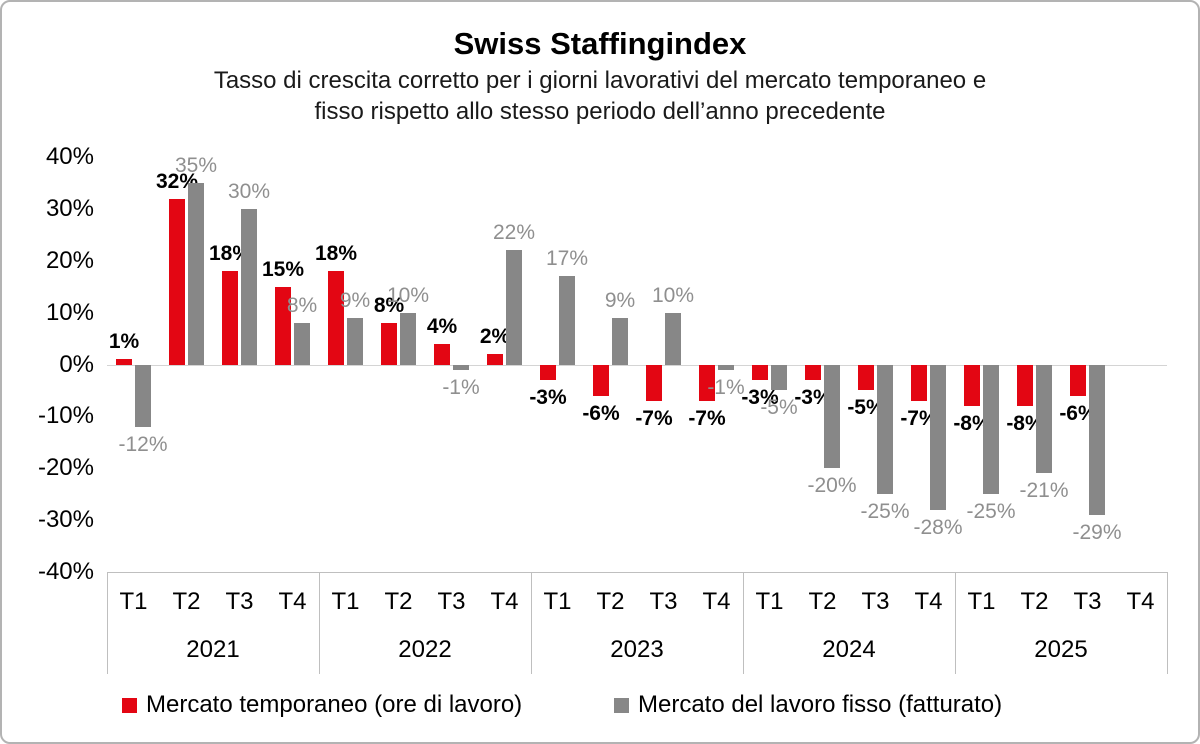 Image resolution: width=1200 pixels, height=744 pixels. I want to click on y-axis-tick-label: 30%, so click(69, 208).